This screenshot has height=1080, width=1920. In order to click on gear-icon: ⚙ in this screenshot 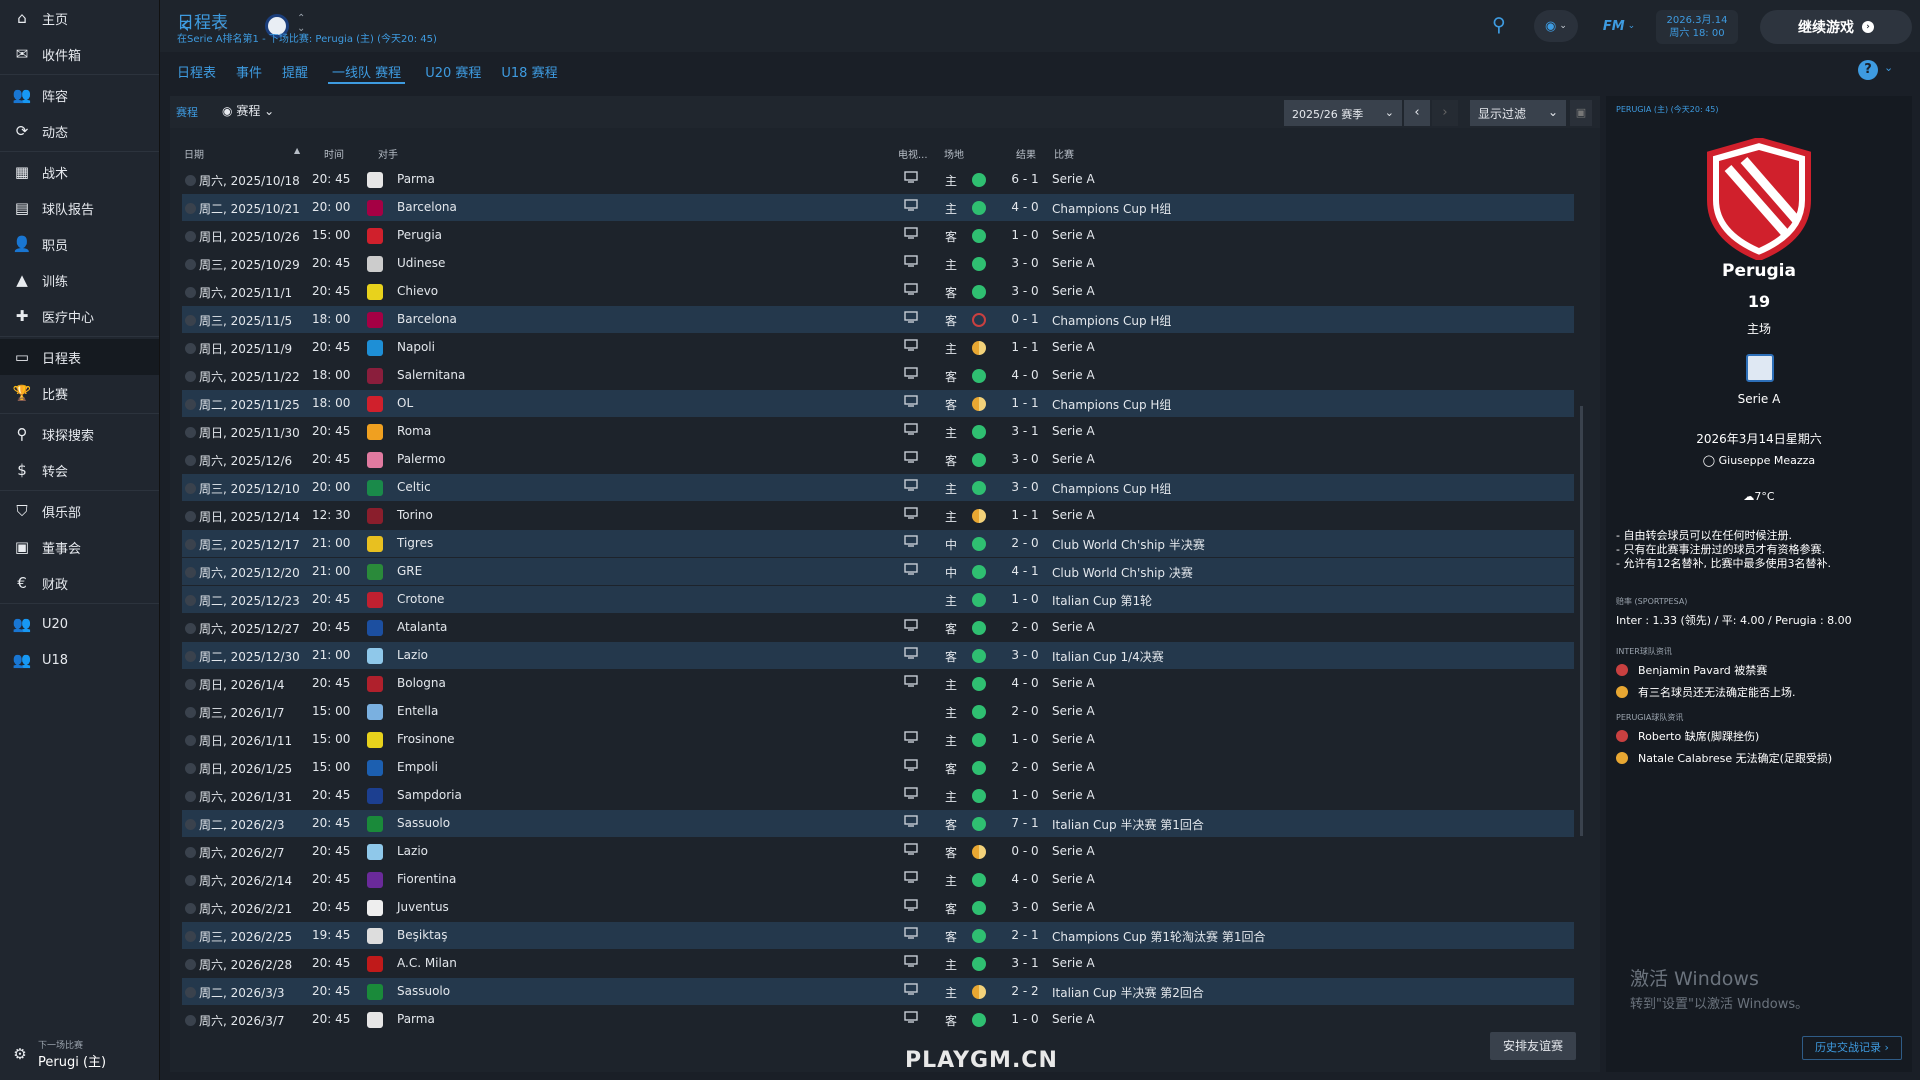, I will do `click(20, 1054)`.